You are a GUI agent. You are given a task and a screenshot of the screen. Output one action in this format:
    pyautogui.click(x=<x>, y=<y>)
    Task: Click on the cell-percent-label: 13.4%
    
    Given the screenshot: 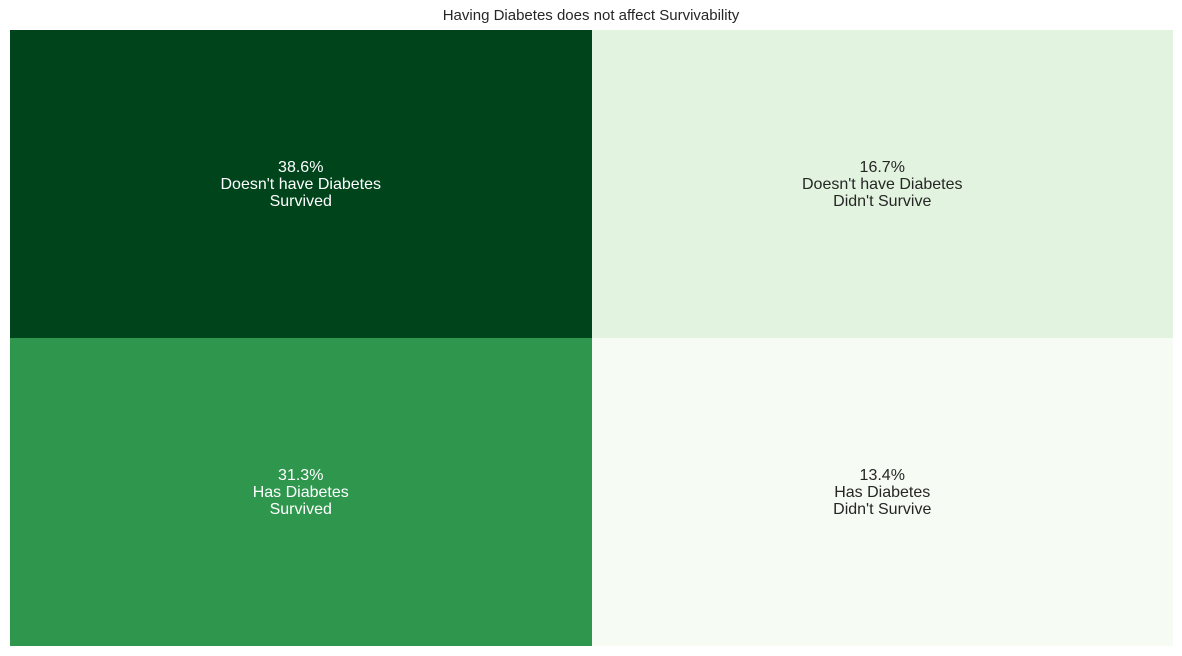 What is the action you would take?
    pyautogui.click(x=882, y=475)
    